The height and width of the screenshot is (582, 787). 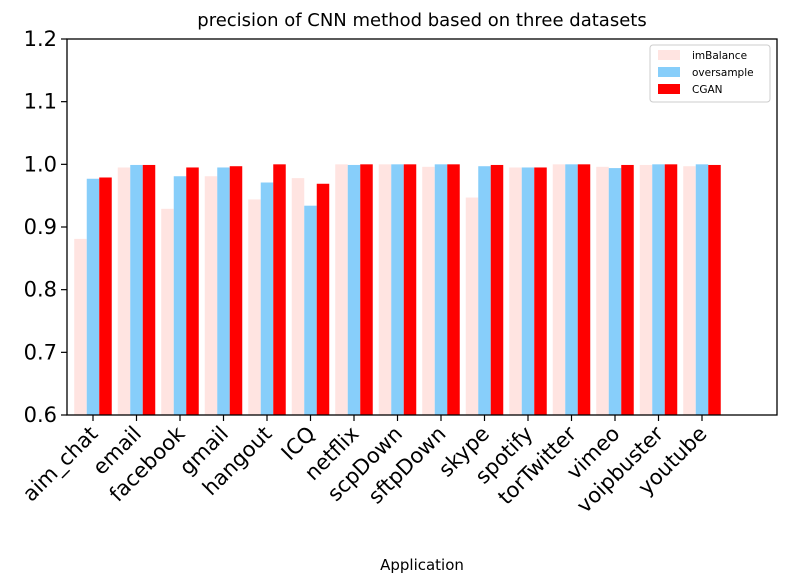 What do you see at coordinates (515, 291) in the screenshot?
I see `bar-imBalance-spotify` at bounding box center [515, 291].